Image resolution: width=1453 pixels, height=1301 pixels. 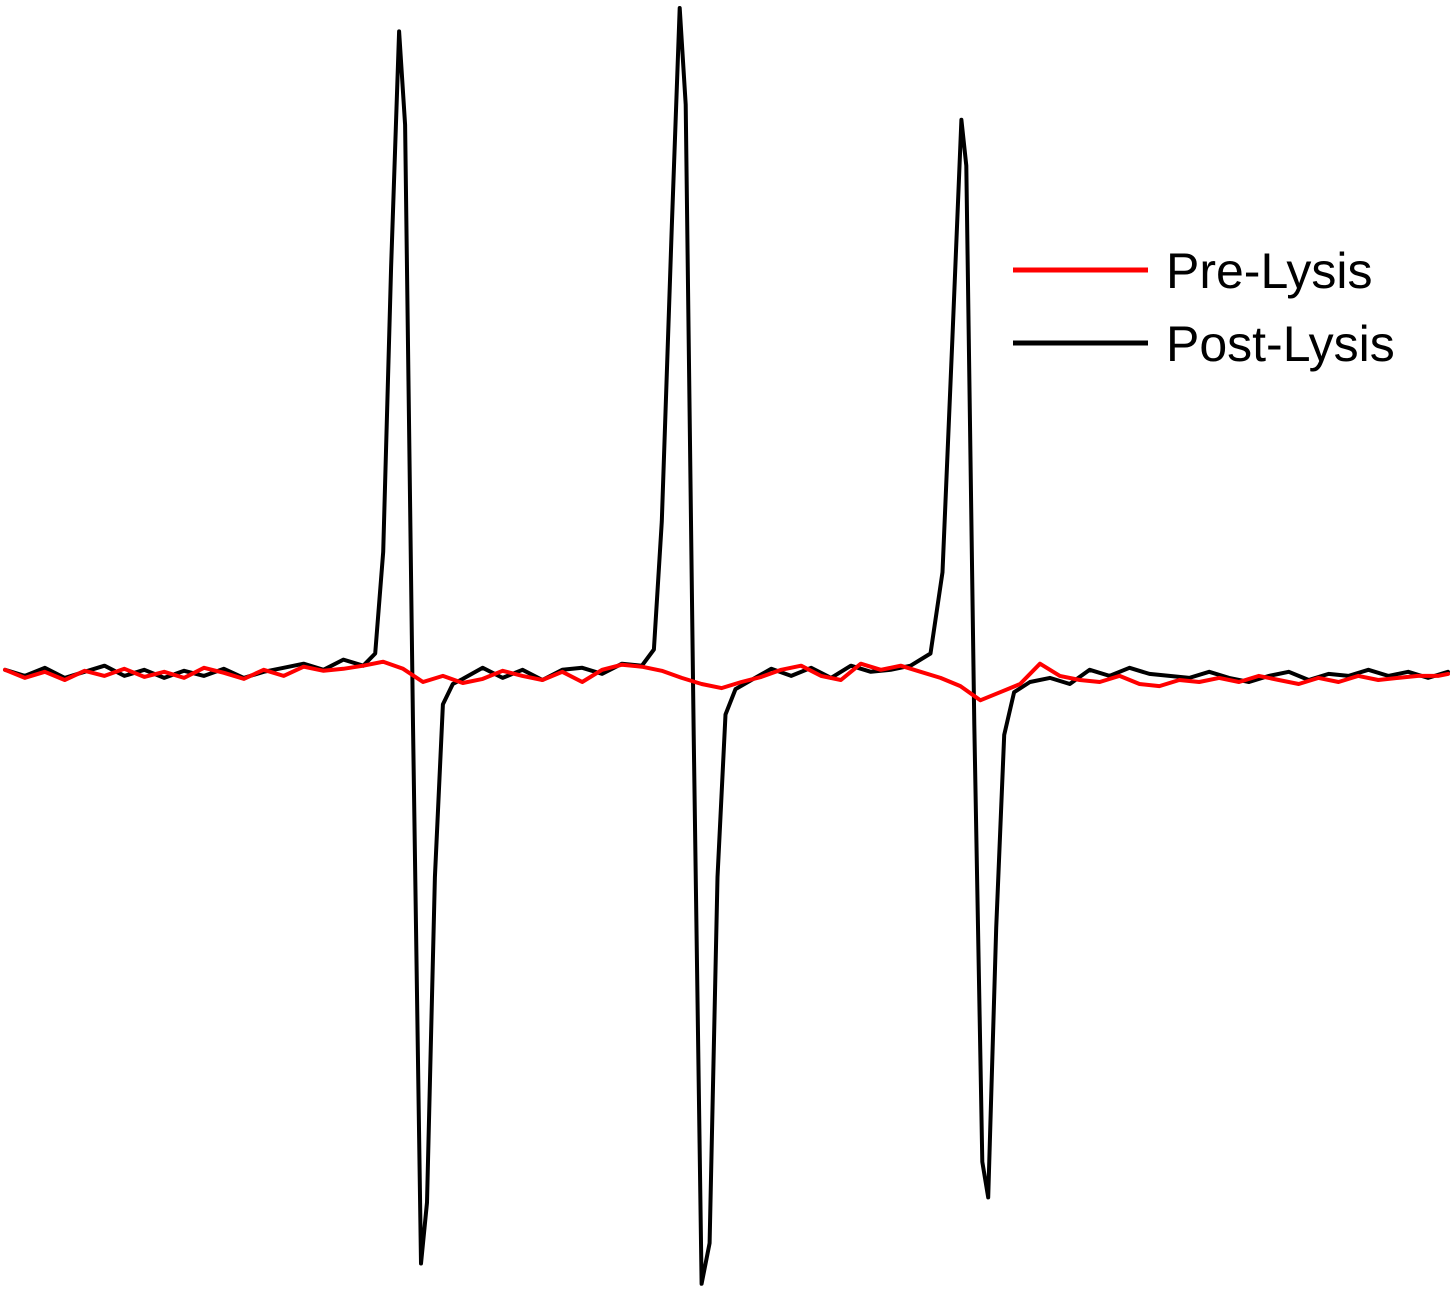 What do you see at coordinates (726, 681) in the screenshot?
I see `series-line-pre-lysis` at bounding box center [726, 681].